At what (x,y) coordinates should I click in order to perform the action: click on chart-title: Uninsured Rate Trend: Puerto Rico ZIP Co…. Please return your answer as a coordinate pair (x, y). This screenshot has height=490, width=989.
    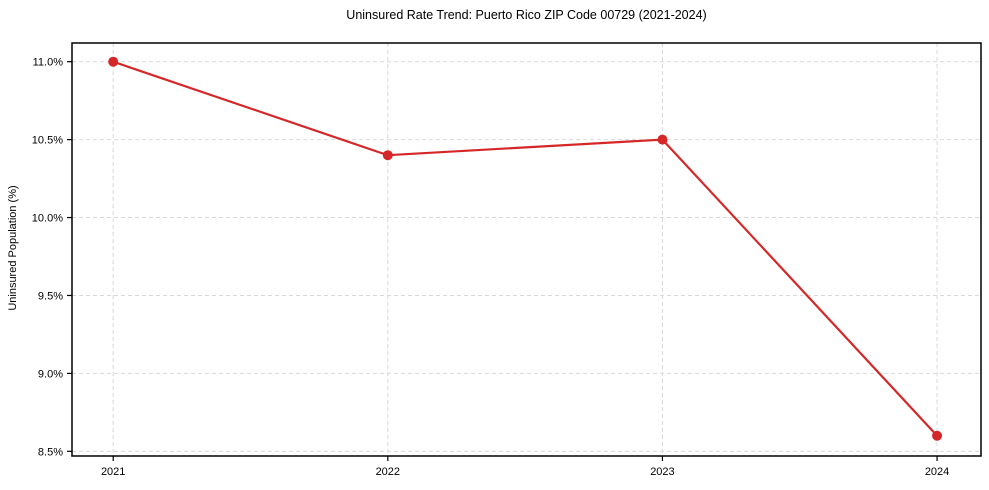
    Looking at the image, I should click on (526, 15).